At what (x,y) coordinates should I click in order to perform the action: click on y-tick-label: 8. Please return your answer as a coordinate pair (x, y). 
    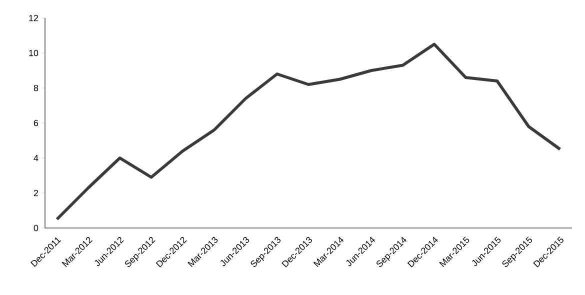
    Looking at the image, I should click on (36, 88).